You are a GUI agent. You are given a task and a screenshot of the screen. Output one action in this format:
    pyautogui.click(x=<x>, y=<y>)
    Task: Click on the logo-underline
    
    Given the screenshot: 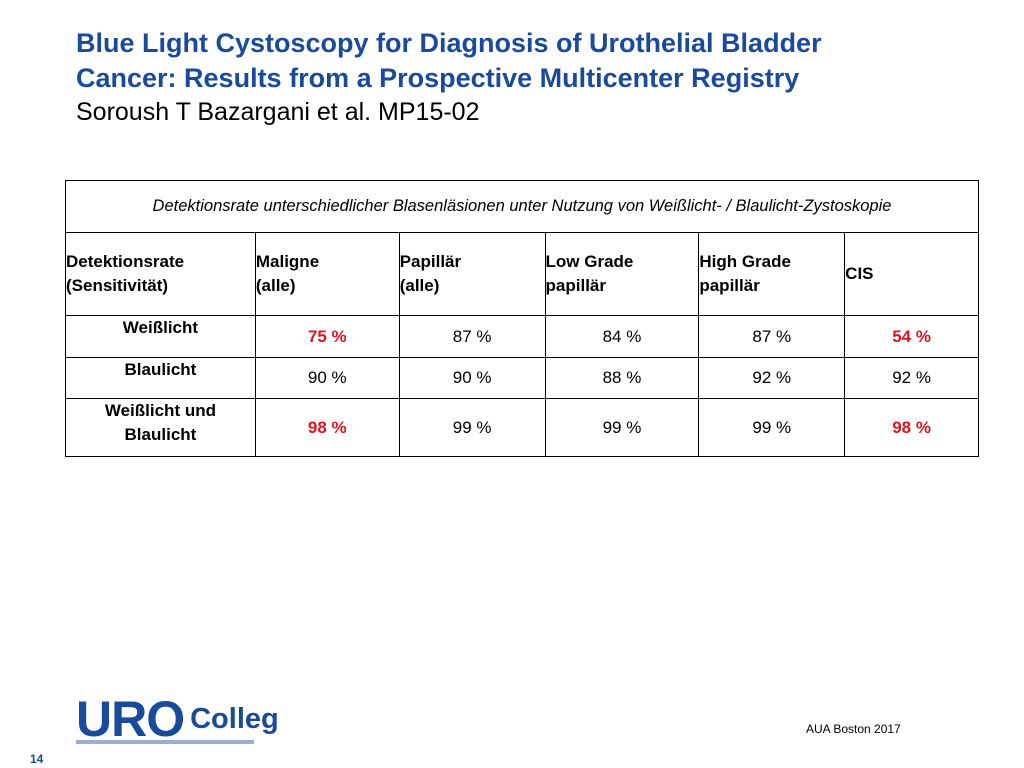 What is the action you would take?
    pyautogui.click(x=165, y=742)
    